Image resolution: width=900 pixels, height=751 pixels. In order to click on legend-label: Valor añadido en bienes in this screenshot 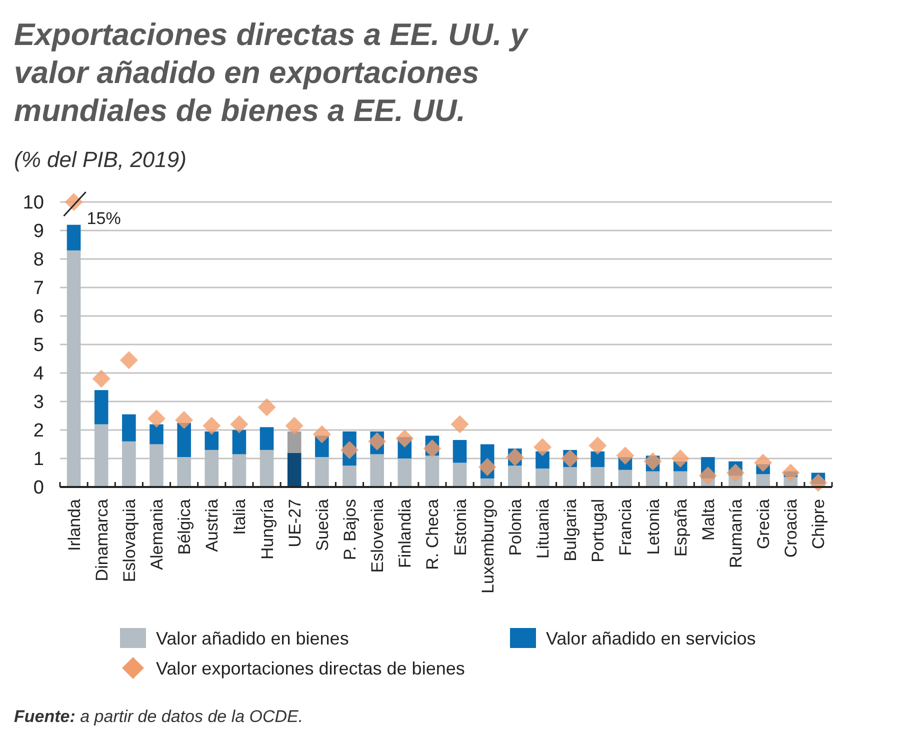, I will do `click(252, 638)`.